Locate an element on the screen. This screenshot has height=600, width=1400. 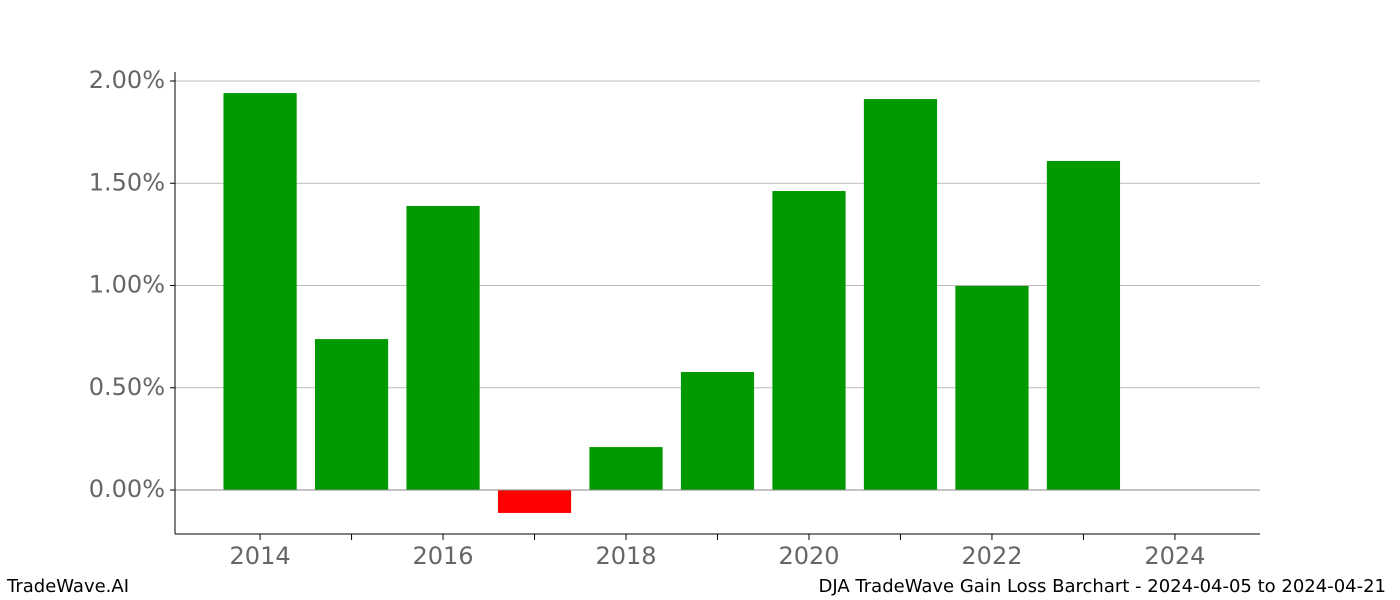
x-tick-label: 2016 is located at coordinates (443, 556).